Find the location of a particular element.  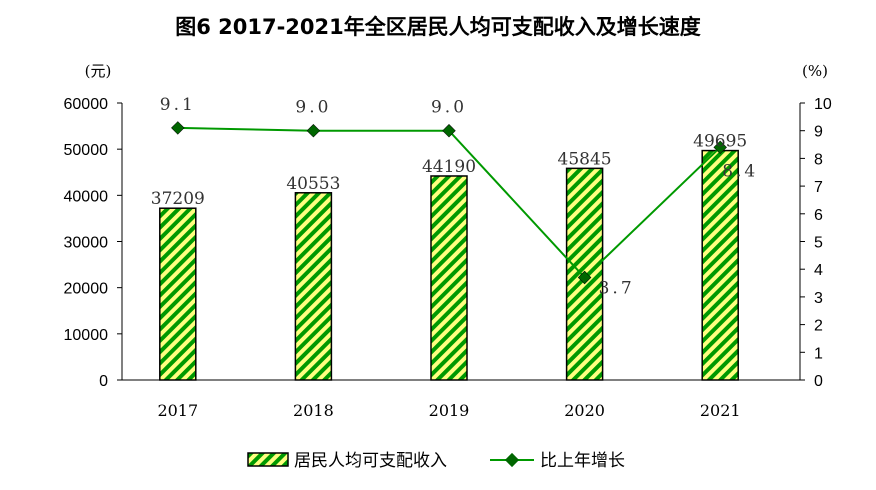

legend: 居民人均可支配收入 比上年增长 is located at coordinates (436, 461).